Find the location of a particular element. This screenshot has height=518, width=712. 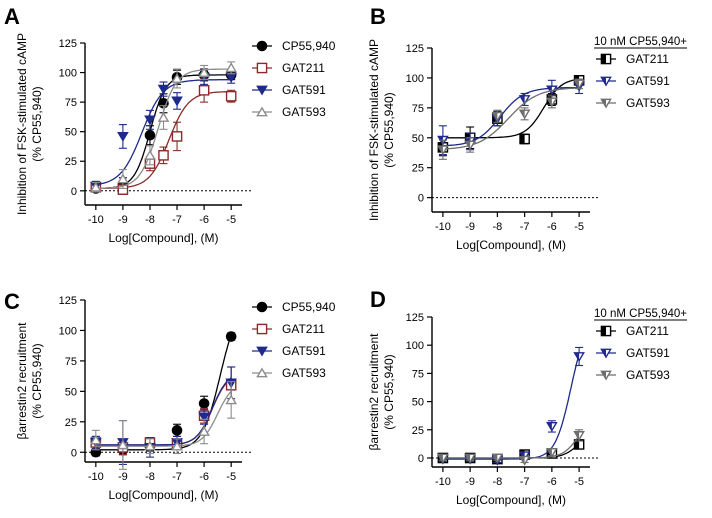

panel-a-x-label: Log[Compound], (M) is located at coordinates (163, 238).